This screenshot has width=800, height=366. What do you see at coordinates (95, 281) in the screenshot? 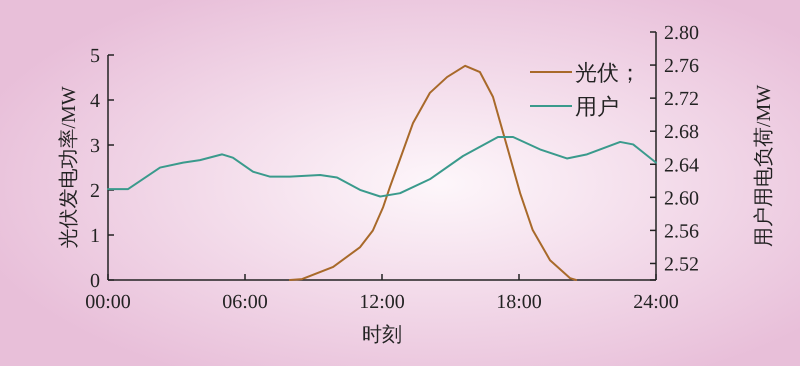
I see `y-tick-label: 0` at bounding box center [95, 281].